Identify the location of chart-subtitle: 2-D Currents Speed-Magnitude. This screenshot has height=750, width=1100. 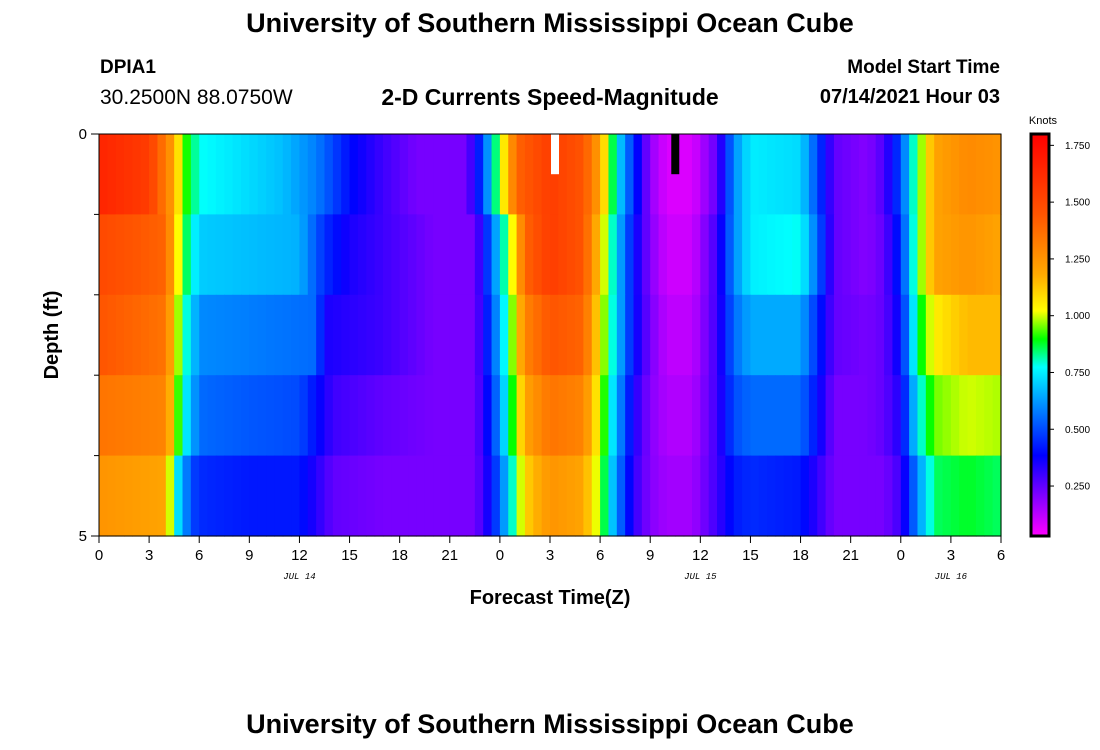
(550, 97).